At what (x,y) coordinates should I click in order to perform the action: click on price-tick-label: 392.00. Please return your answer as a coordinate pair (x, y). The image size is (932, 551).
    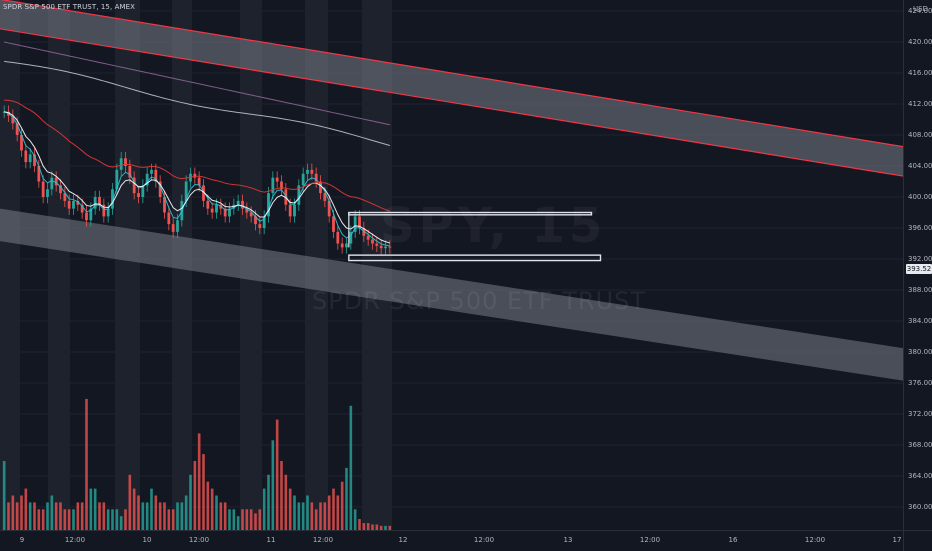
    Looking at the image, I should click on (920, 259).